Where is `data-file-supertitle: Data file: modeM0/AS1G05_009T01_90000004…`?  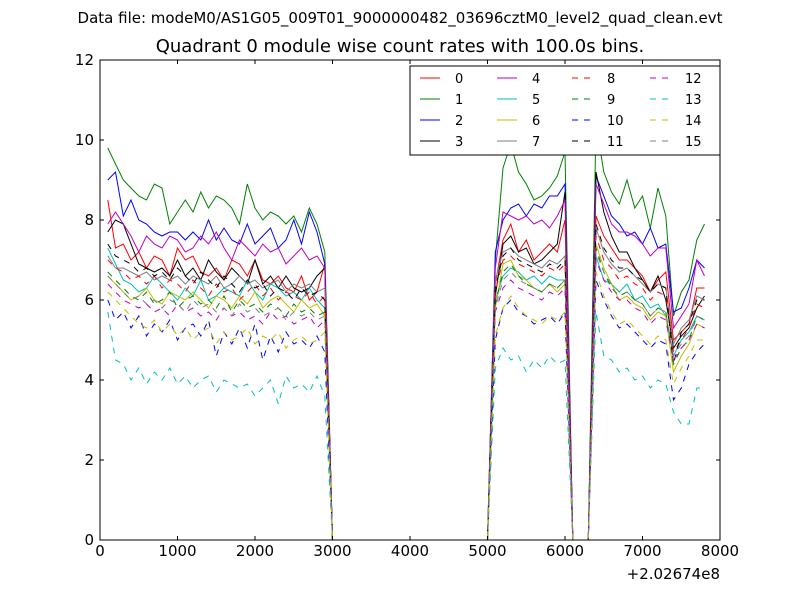 data-file-supertitle: Data file: modeM0/AS1G05_009T01_90000004… is located at coordinates (400, 18).